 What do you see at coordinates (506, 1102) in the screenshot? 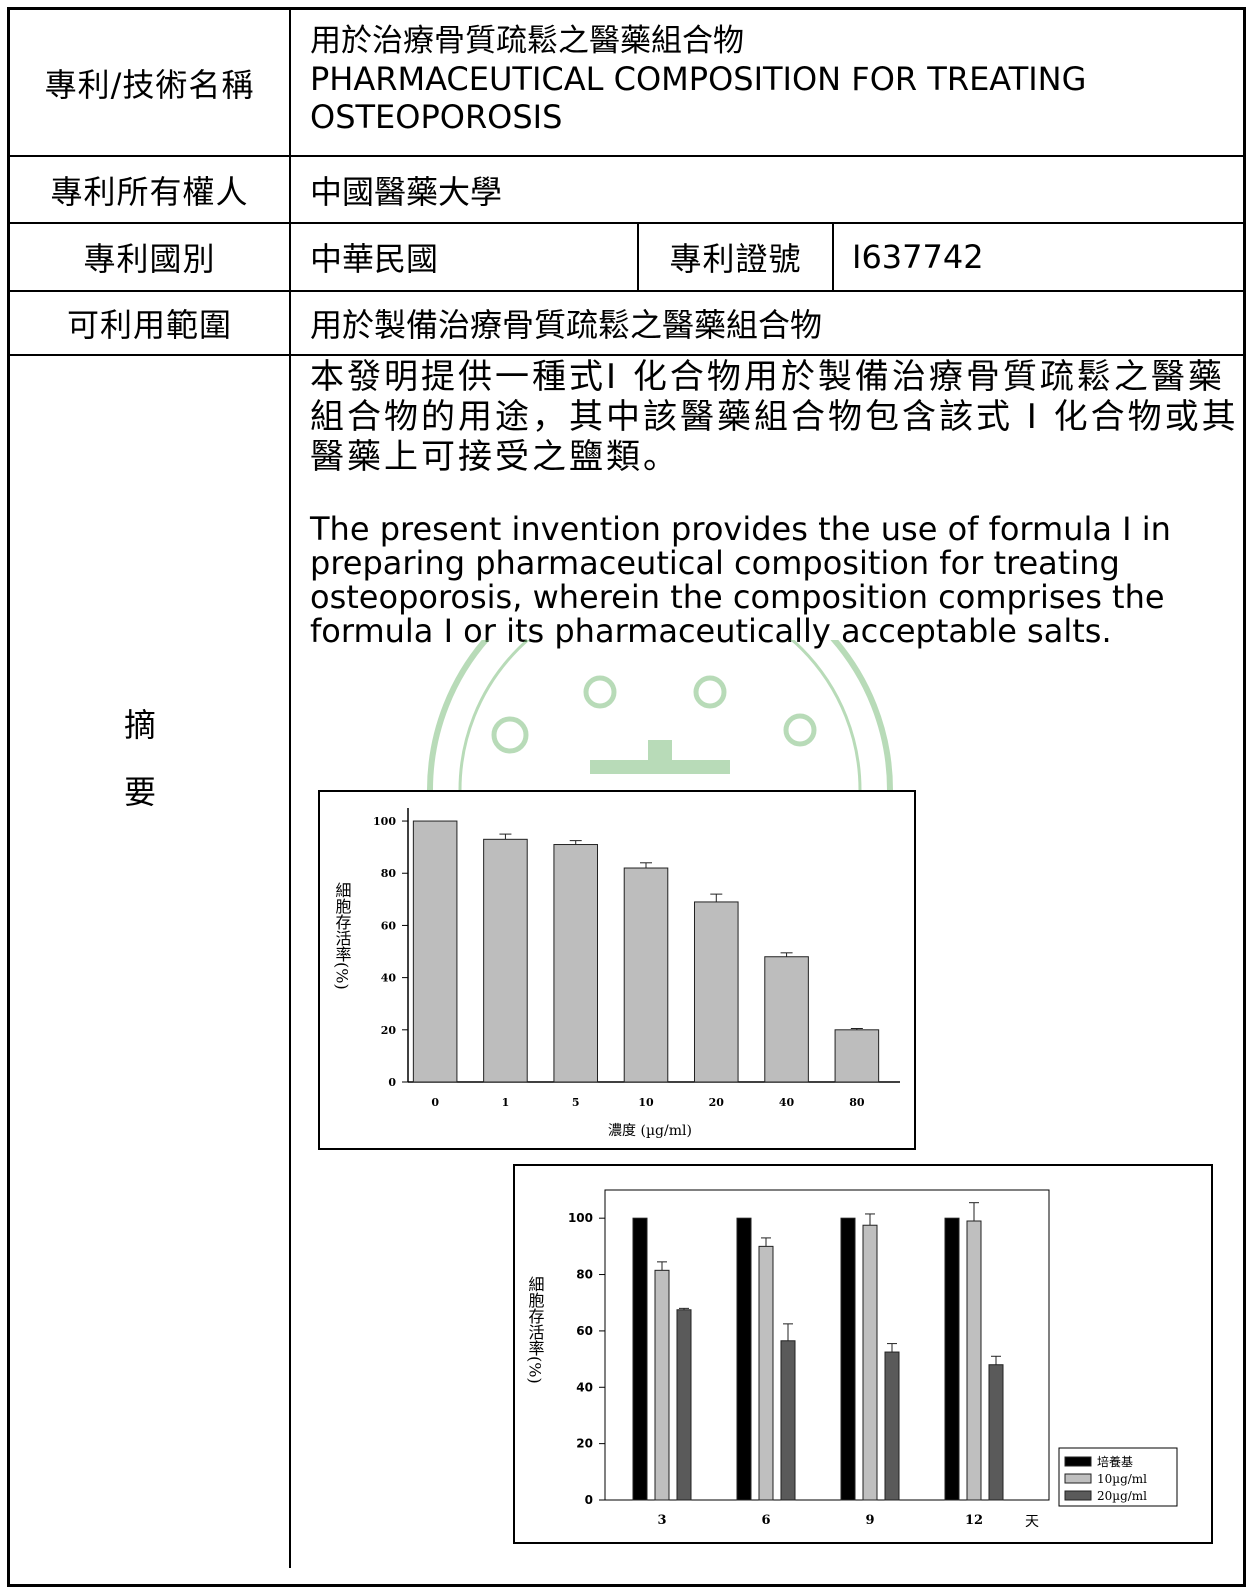
I see `chart1-x-tick-label: 1` at bounding box center [506, 1102].